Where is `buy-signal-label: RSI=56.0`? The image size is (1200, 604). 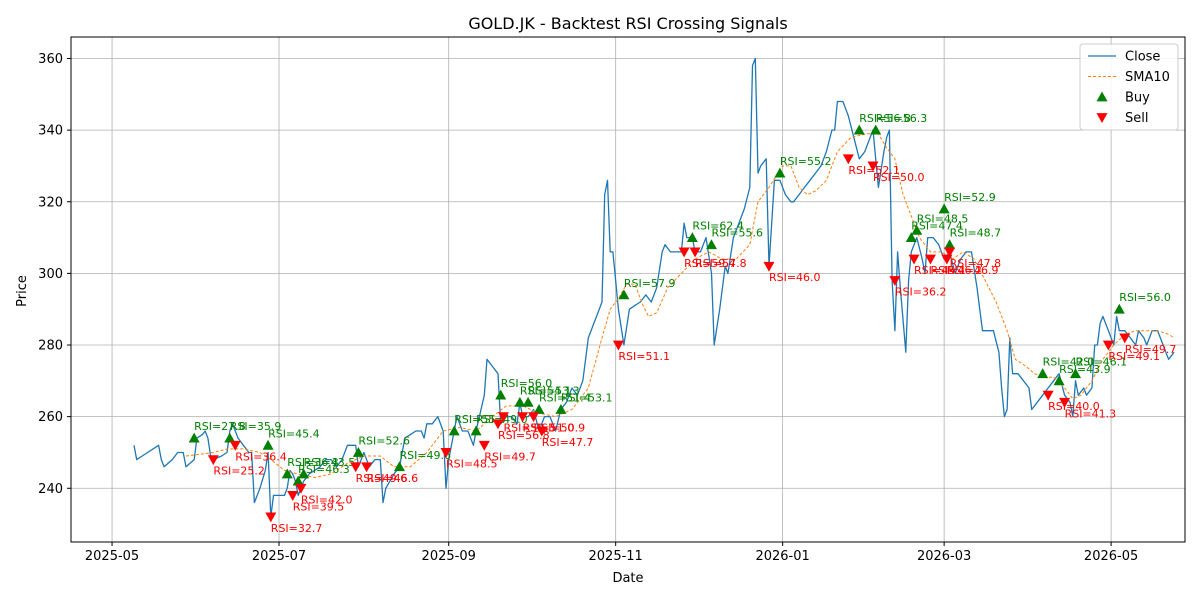
buy-signal-label: RSI=56.0 is located at coordinates (1145, 297).